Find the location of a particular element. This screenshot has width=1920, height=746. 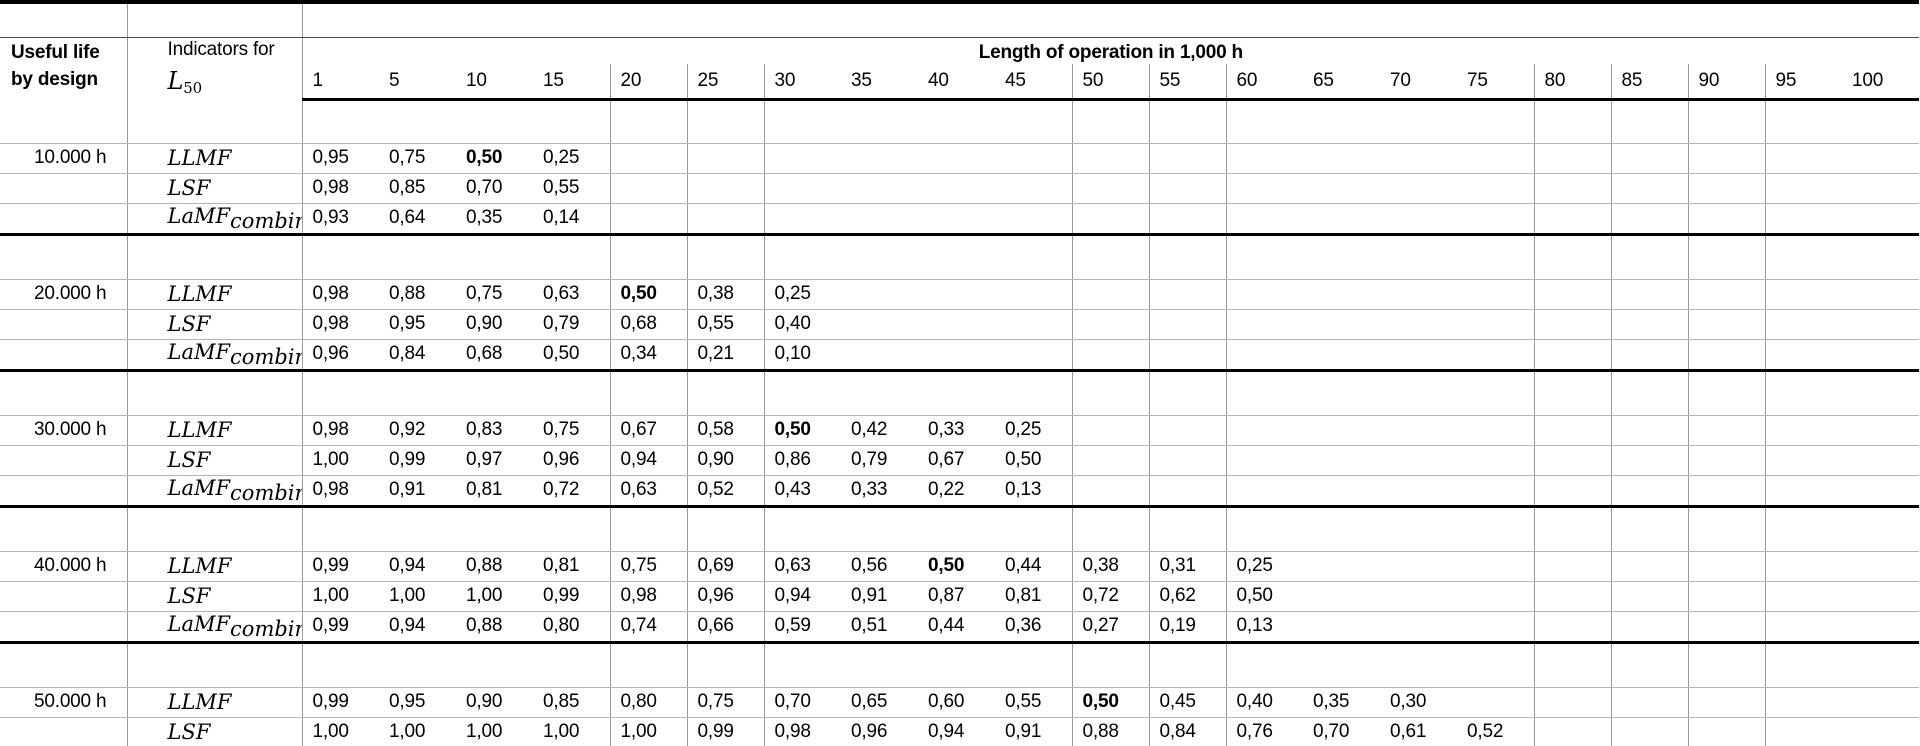

value-cell: 1,00 is located at coordinates (571, 731).